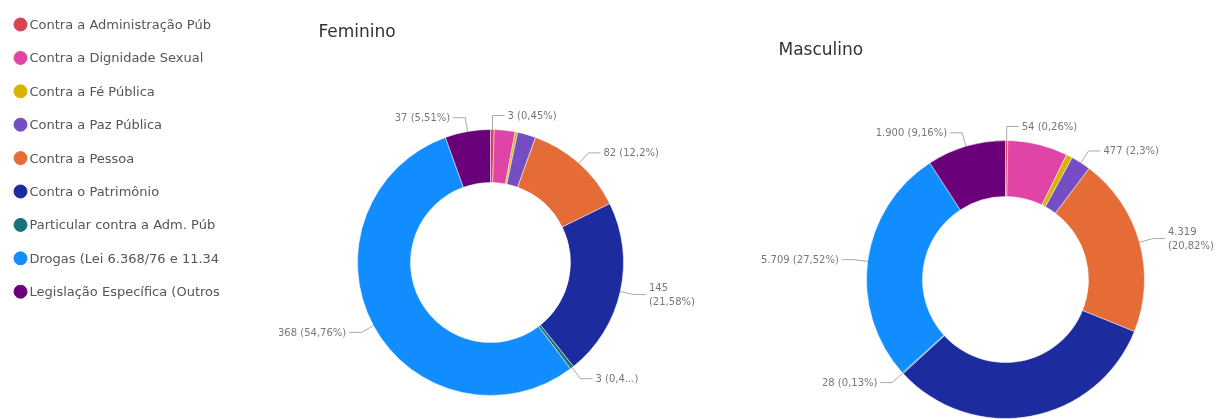 This screenshot has height=419, width=1226. What do you see at coordinates (671, 294) in the screenshot?
I see `data-label: 145 (21,58%)` at bounding box center [671, 294].